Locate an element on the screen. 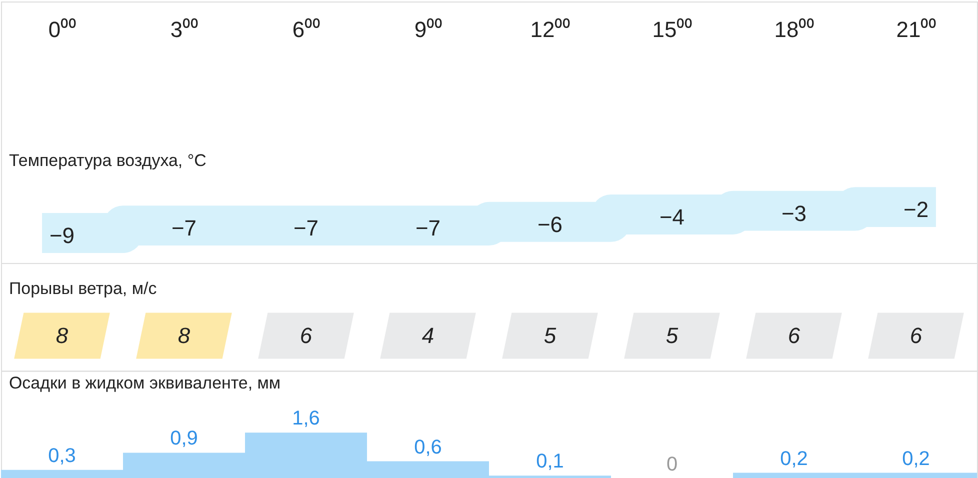 This screenshot has height=478, width=978. x-tick-label: 21⁰⁰ is located at coordinates (916, 29).